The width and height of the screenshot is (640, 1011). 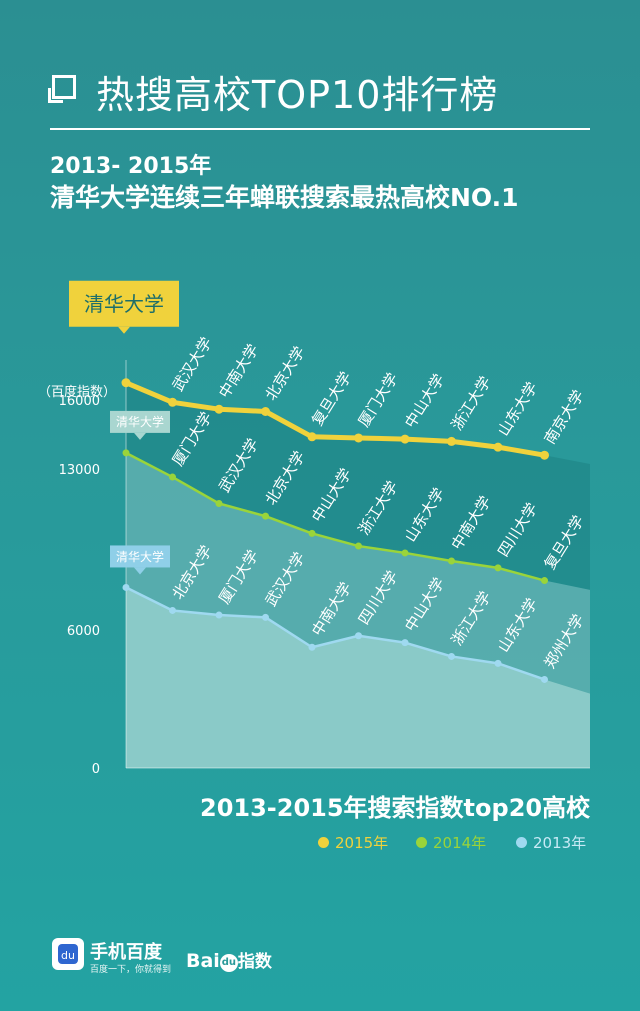 I want to click on legend-item-2015: 2015年, so click(x=353, y=842).